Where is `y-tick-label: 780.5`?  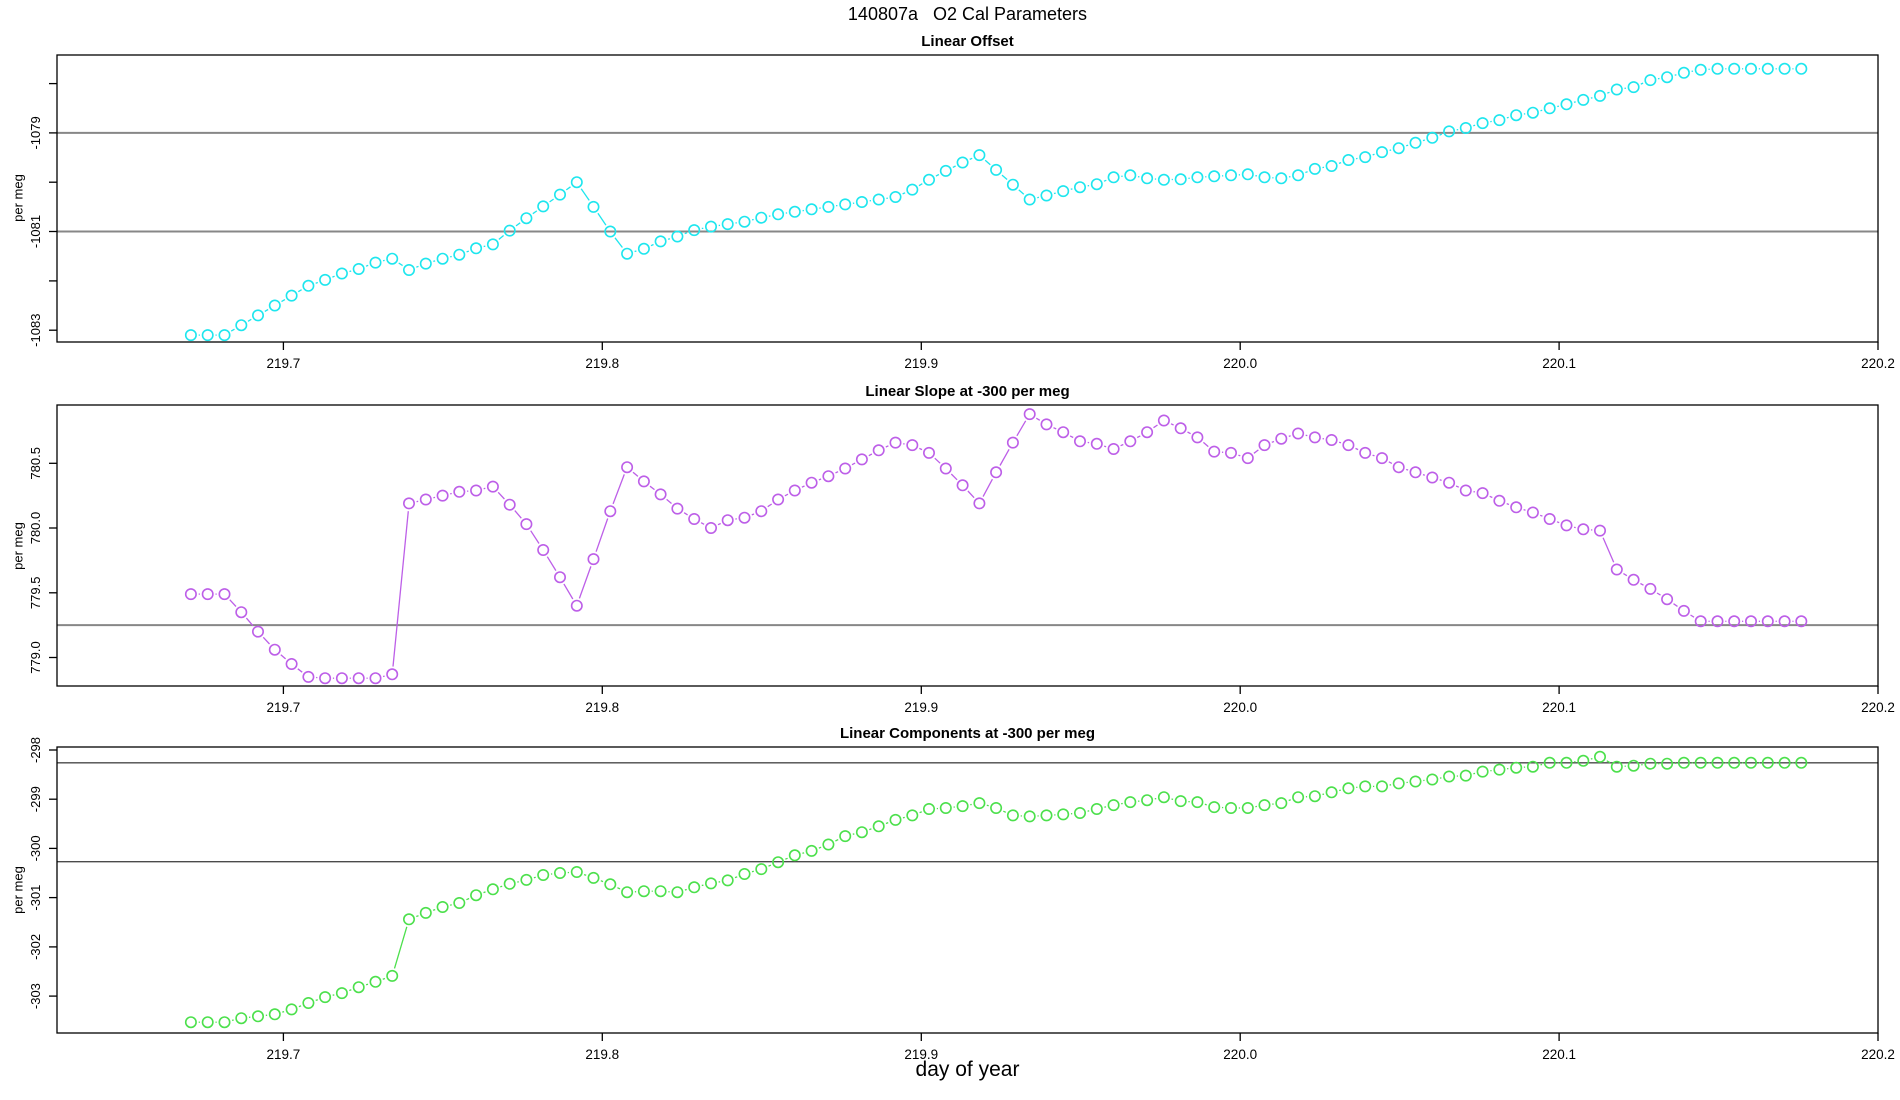 y-tick-label: 780.5 is located at coordinates (35, 463).